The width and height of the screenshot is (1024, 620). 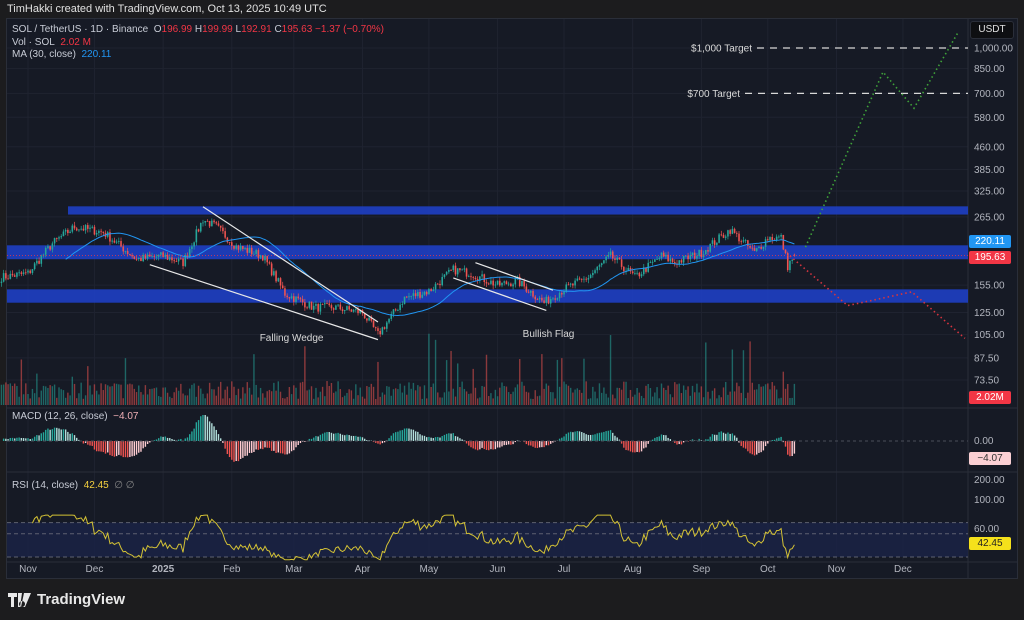 I want to click on rsi-tag: 42.45, so click(x=990, y=543).